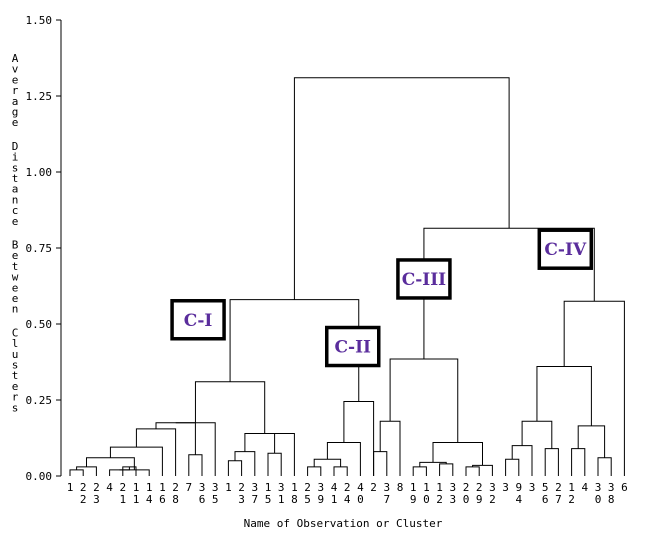 The image size is (650, 542). I want to click on y-axis-title-char: v, so click(15, 69).